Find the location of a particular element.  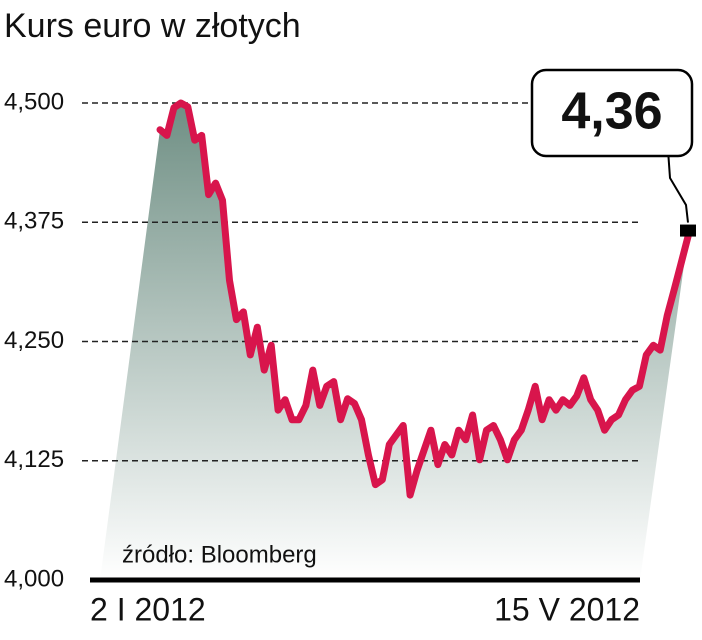

y-tick-label: 4,250 is located at coordinates (34, 340).